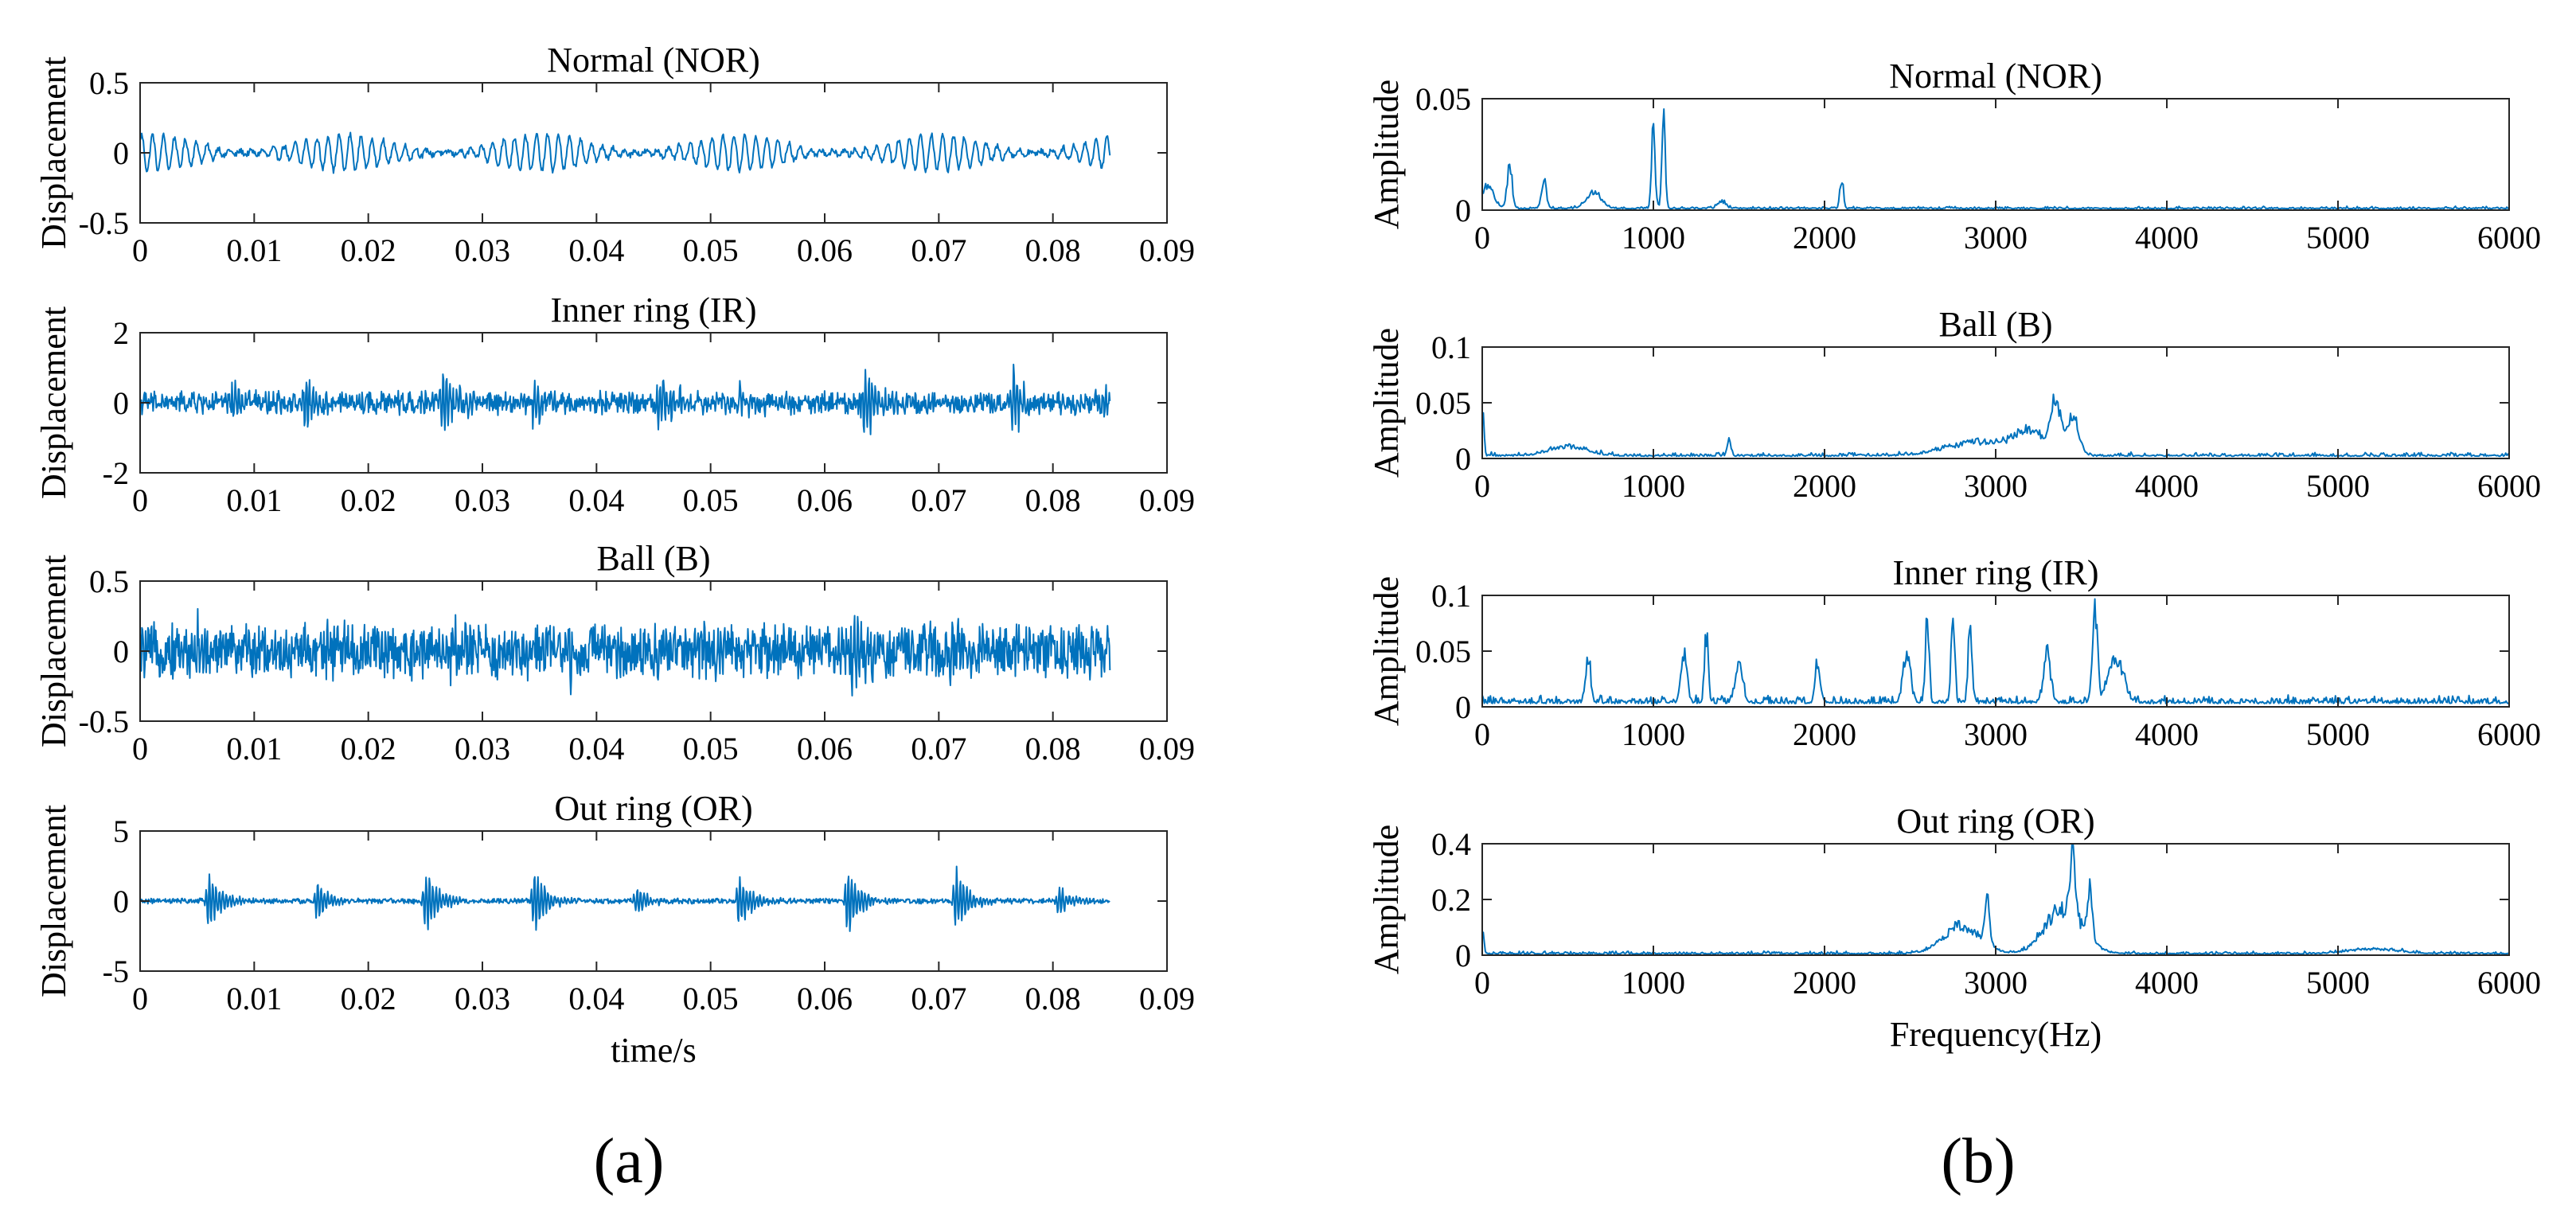 The image size is (2576, 1229). Describe the element at coordinates (116, 972) in the screenshot. I see `y-tick-label: -5` at that location.